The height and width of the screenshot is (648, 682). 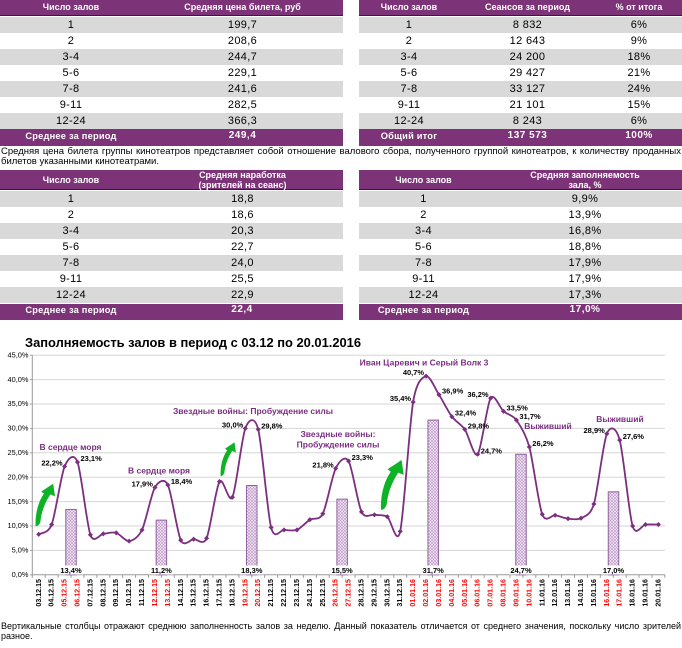 What do you see at coordinates (529, 593) in the screenshot?
I see `svg-text: 10.01.16` at bounding box center [529, 593].